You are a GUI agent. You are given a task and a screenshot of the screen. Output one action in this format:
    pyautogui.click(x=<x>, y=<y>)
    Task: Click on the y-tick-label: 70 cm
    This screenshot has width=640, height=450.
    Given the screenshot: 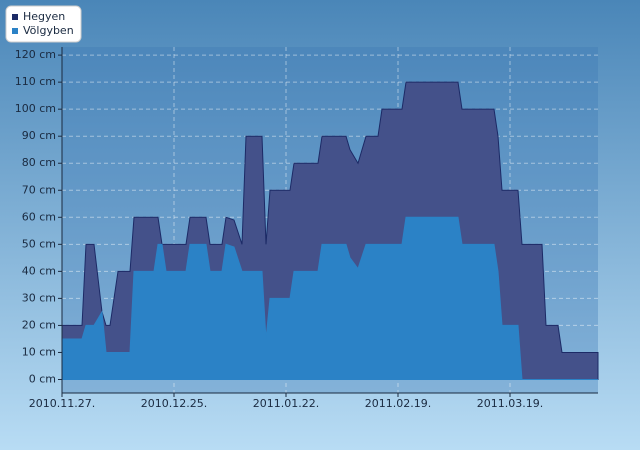 What is the action you would take?
    pyautogui.click(x=39, y=189)
    